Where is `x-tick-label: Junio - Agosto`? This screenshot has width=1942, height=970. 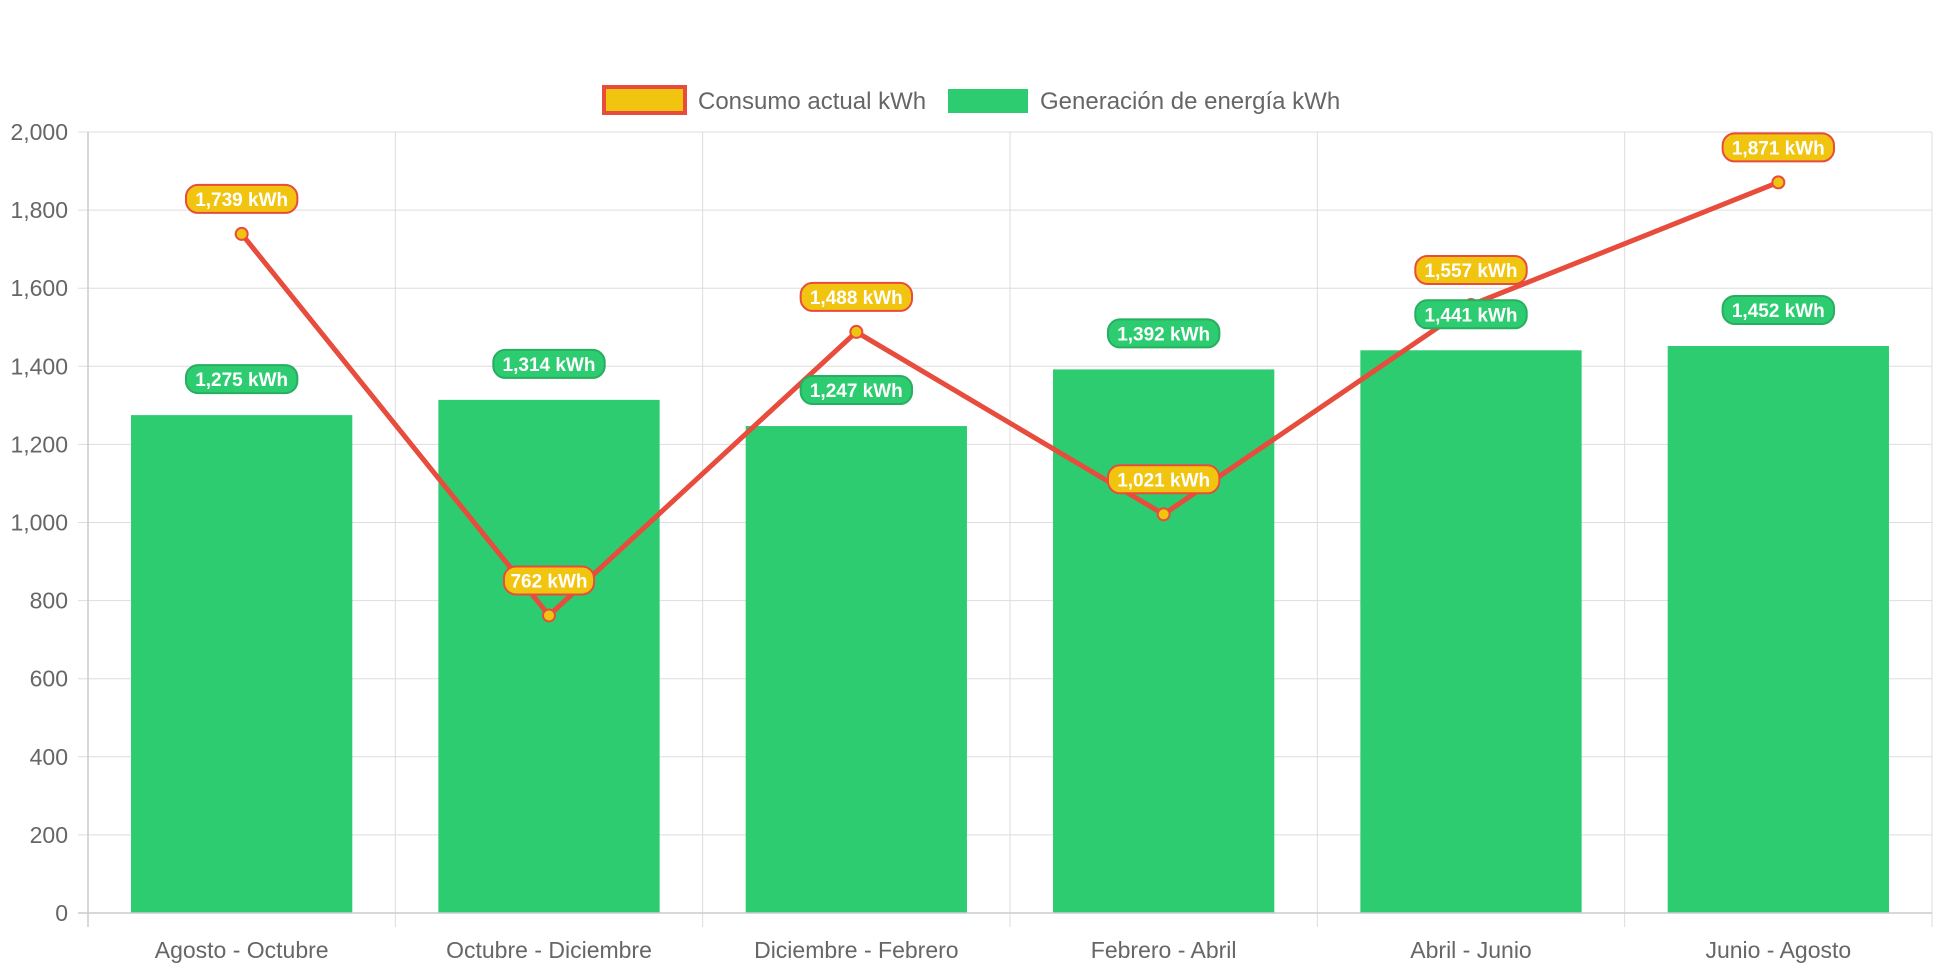 x-tick-label: Junio - Agosto is located at coordinates (1778, 950).